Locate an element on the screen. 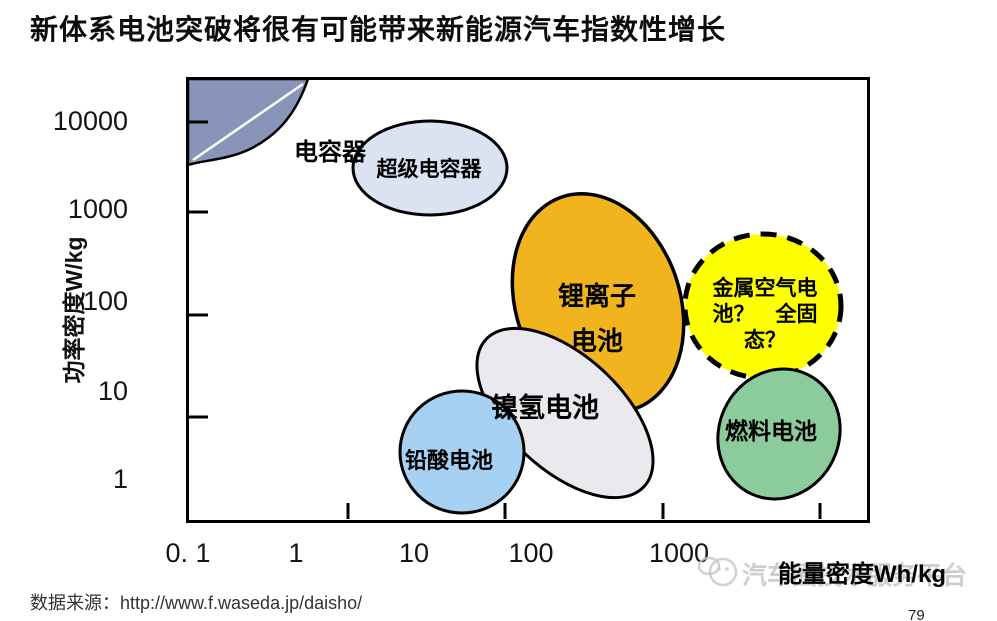  watermark-text: 汽车圈技术服务平台 is located at coordinates (855, 576).